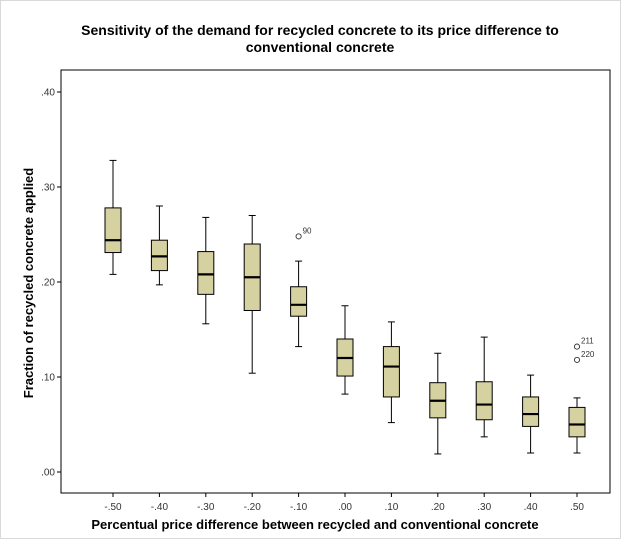 Image resolution: width=621 pixels, height=539 pixels. I want to click on y-tick-label: .40, so click(48, 93).